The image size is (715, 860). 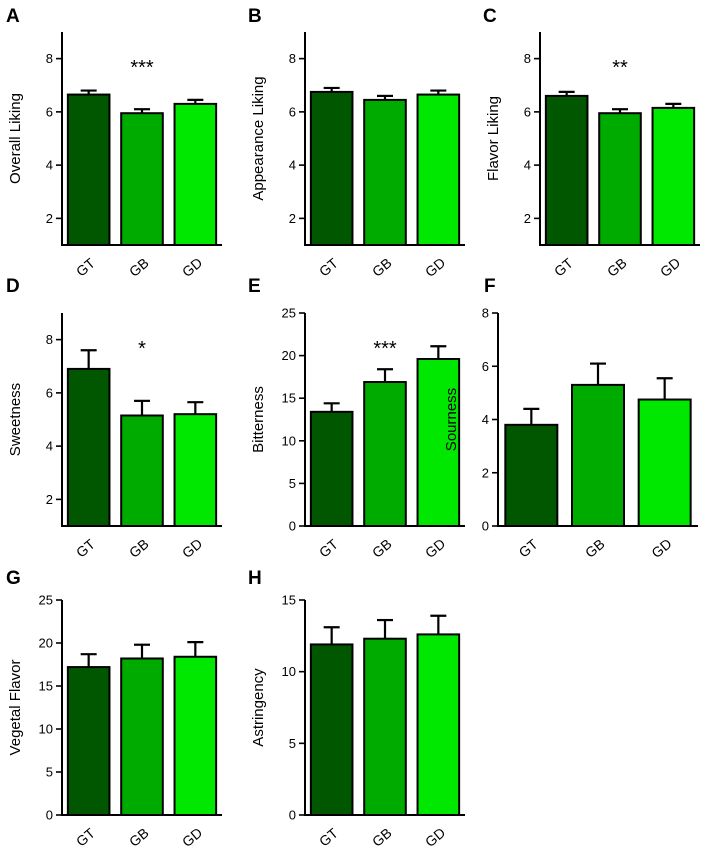 I want to click on panel-e-ytick-label-20: 20, so click(x=289, y=355).